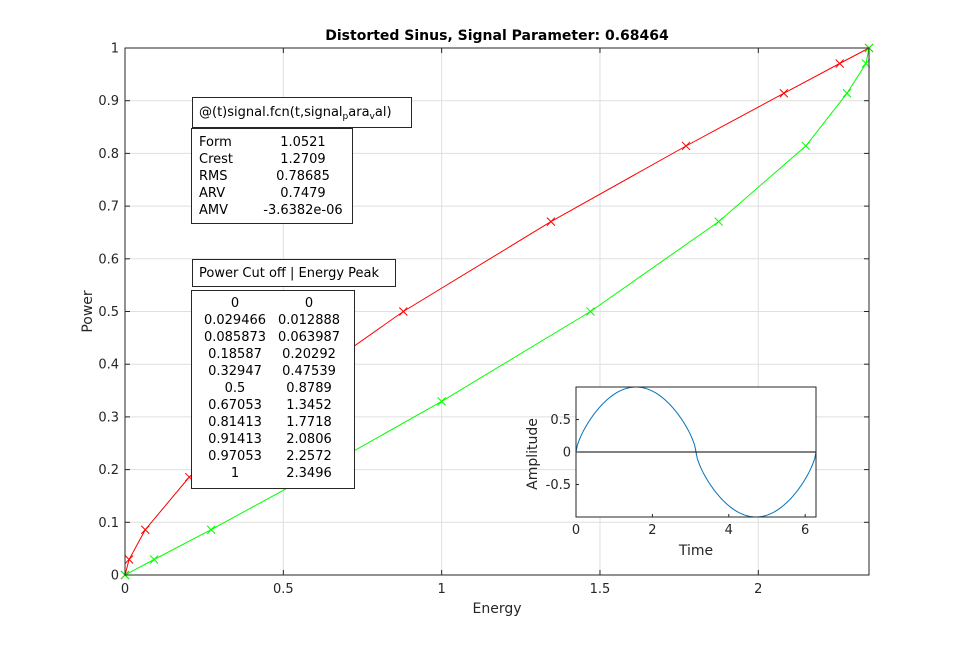 The image size is (960, 646). I want to click on cutoff-energy: 0.47539, so click(309, 371).